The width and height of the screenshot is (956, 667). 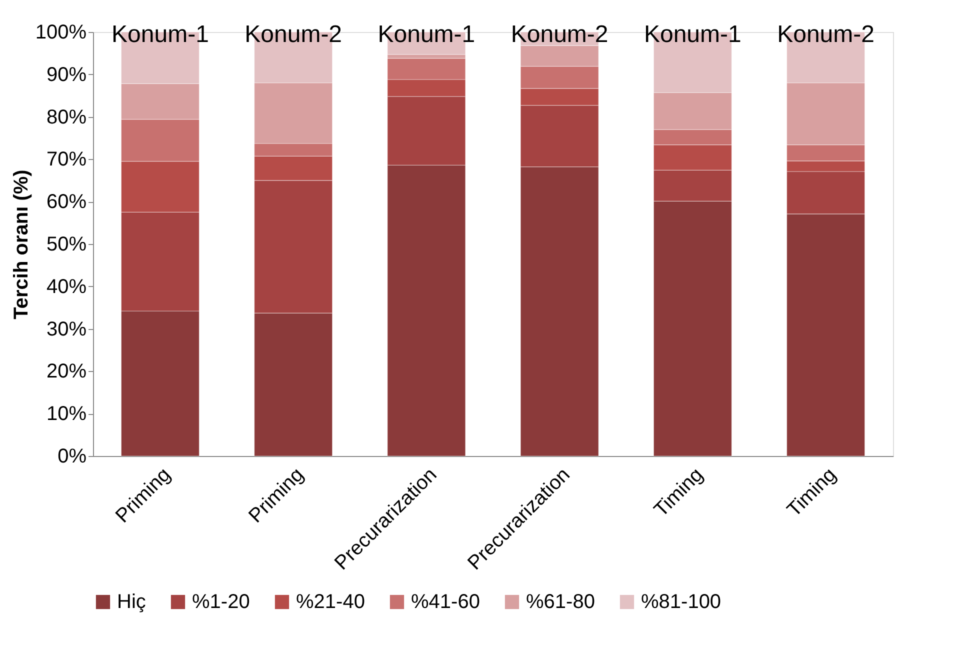 I want to click on y-tick-label: 50%, so click(x=66, y=245).